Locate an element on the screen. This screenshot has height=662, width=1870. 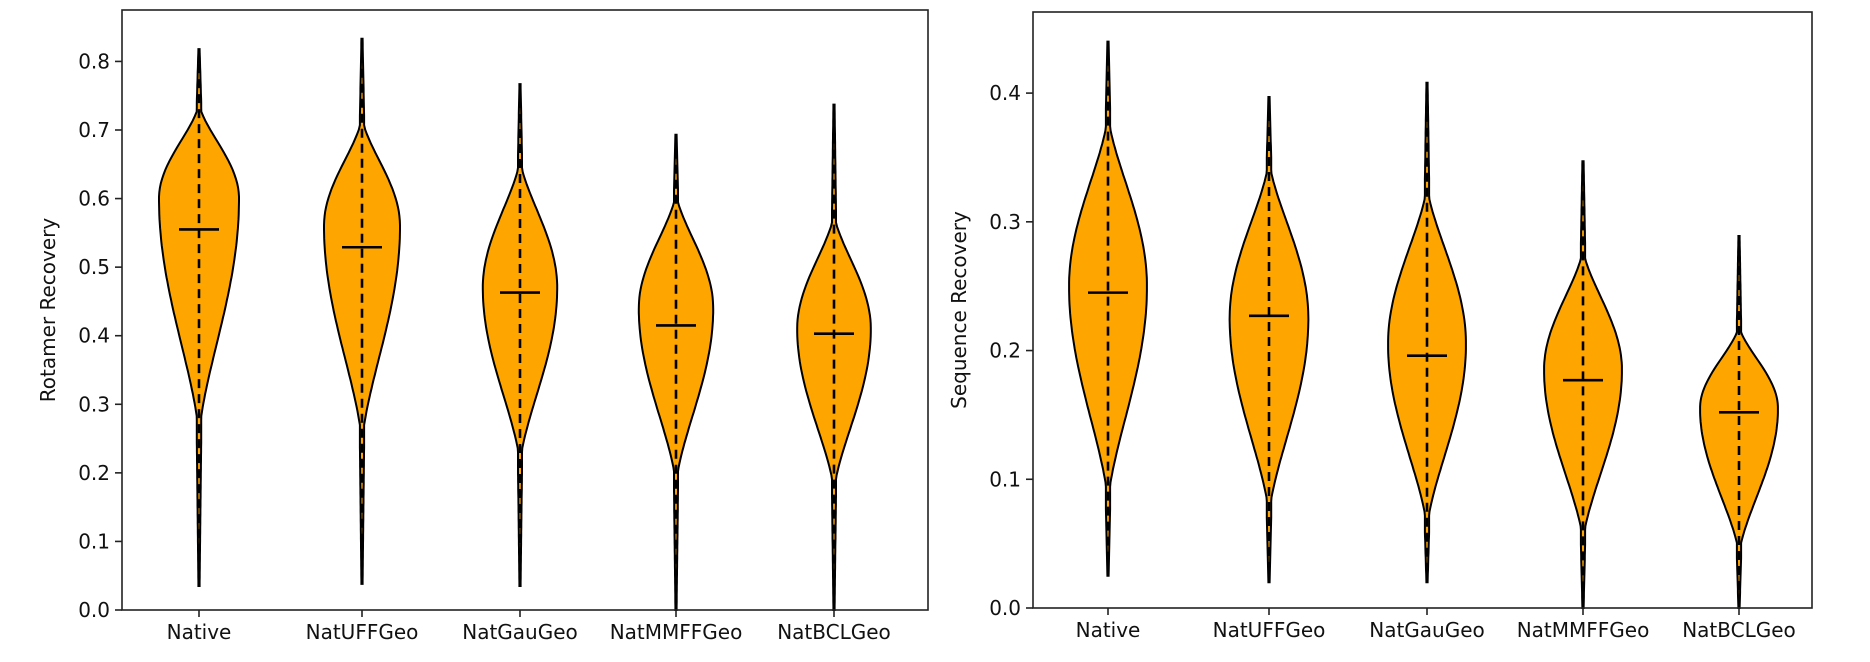
y-tick-label: 0.8 is located at coordinates (94, 61).